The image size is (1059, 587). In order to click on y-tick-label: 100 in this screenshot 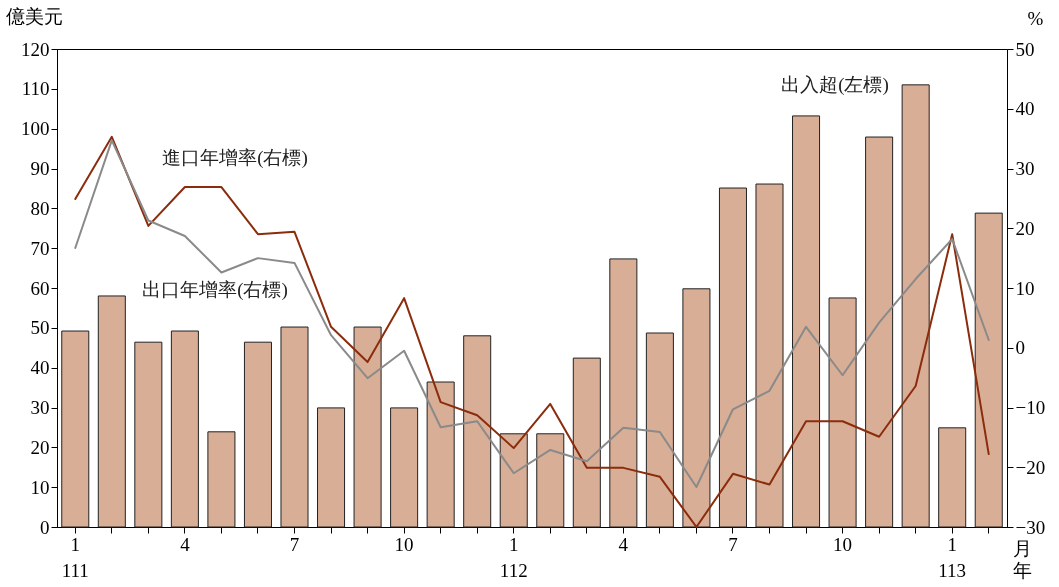, I will do `click(35, 129)`.